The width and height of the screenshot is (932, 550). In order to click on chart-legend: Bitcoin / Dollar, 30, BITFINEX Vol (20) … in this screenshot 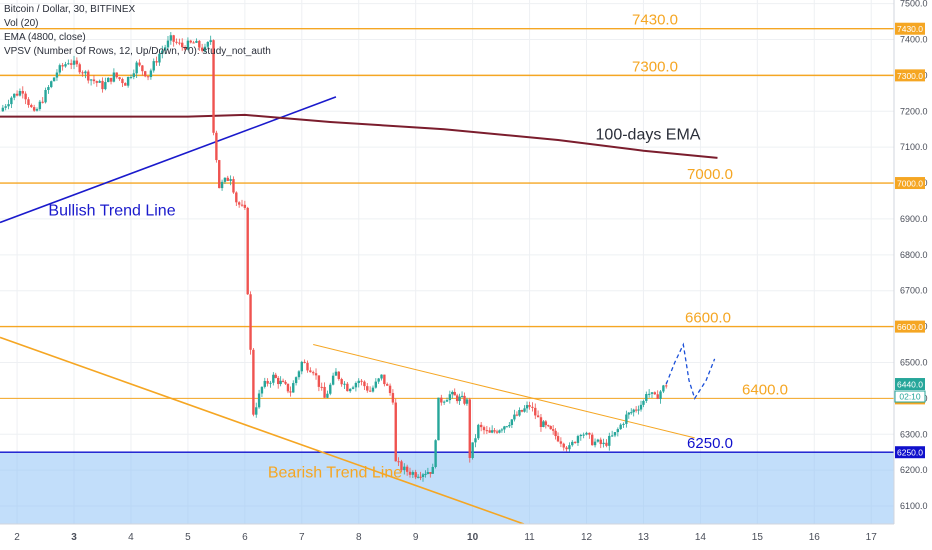, I will do `click(137, 31)`.